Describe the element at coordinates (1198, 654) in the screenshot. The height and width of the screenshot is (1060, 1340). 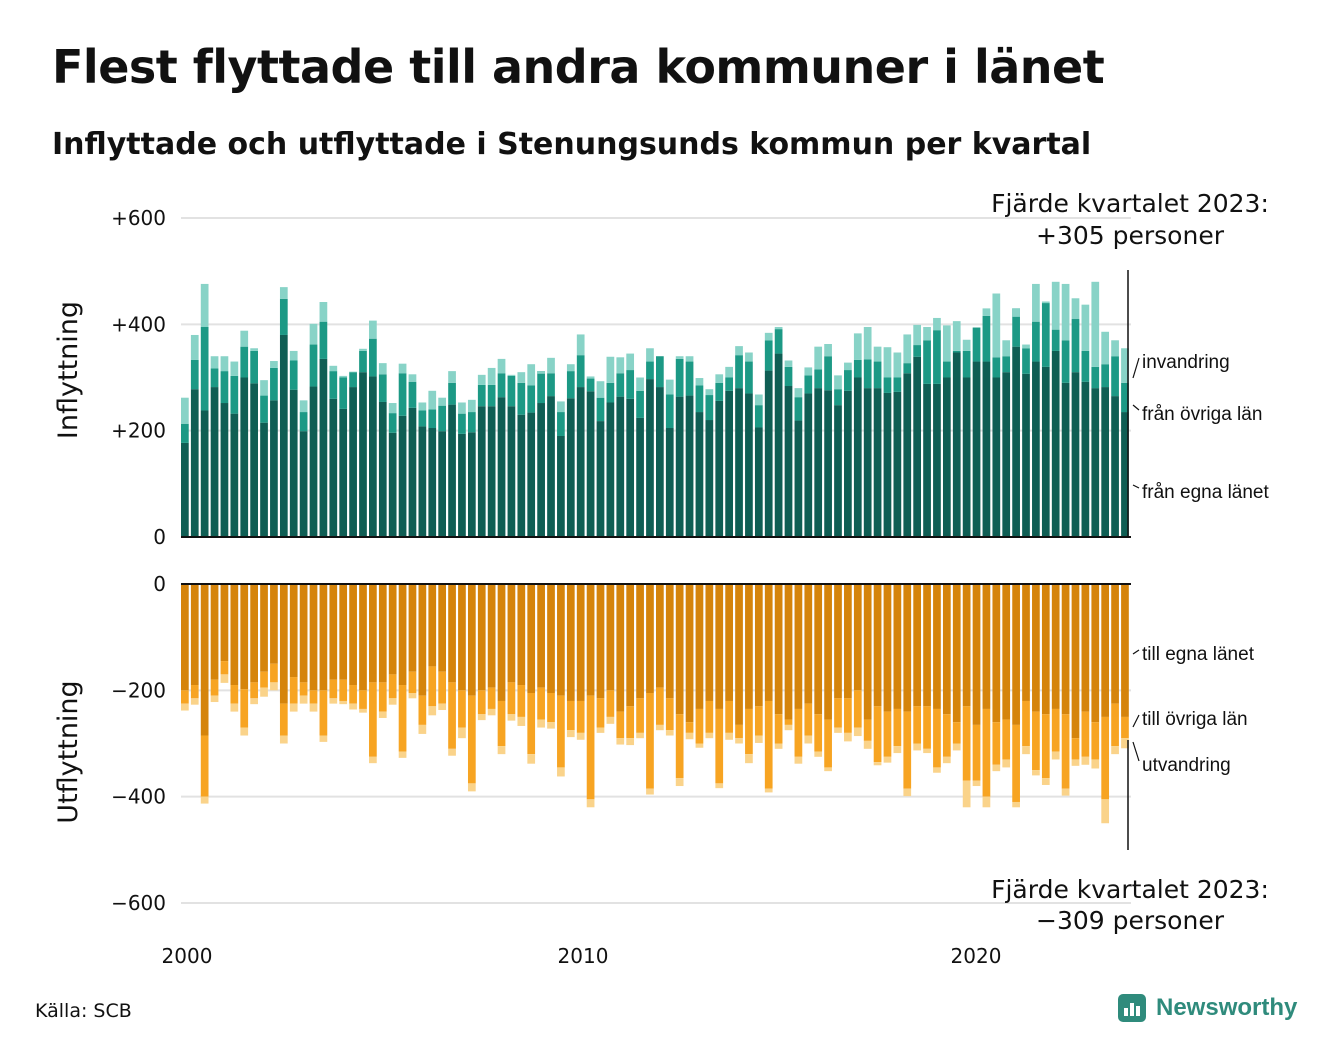
I see `segment-label: till egna länet` at that location.